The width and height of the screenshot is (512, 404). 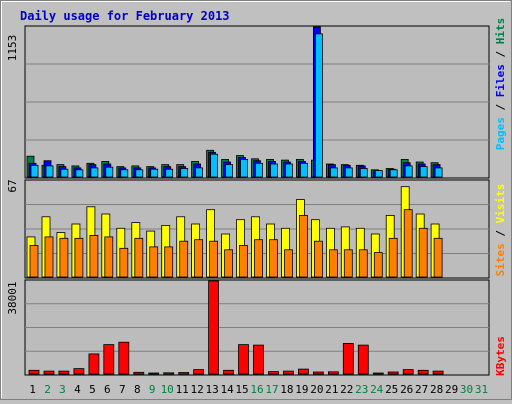 What do you see at coordinates (500, 356) in the screenshot?
I see `legend-kbytes: KBytes` at bounding box center [500, 356].